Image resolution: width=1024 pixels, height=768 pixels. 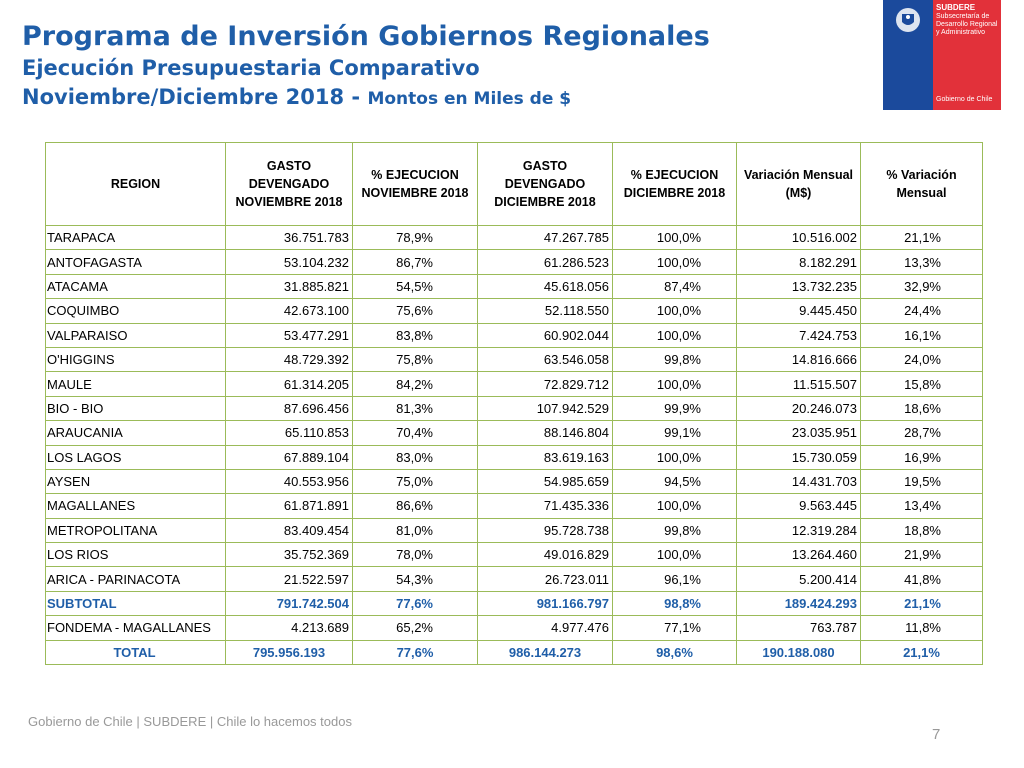 I want to click on table-cell: 78,0%, so click(x=415, y=555).